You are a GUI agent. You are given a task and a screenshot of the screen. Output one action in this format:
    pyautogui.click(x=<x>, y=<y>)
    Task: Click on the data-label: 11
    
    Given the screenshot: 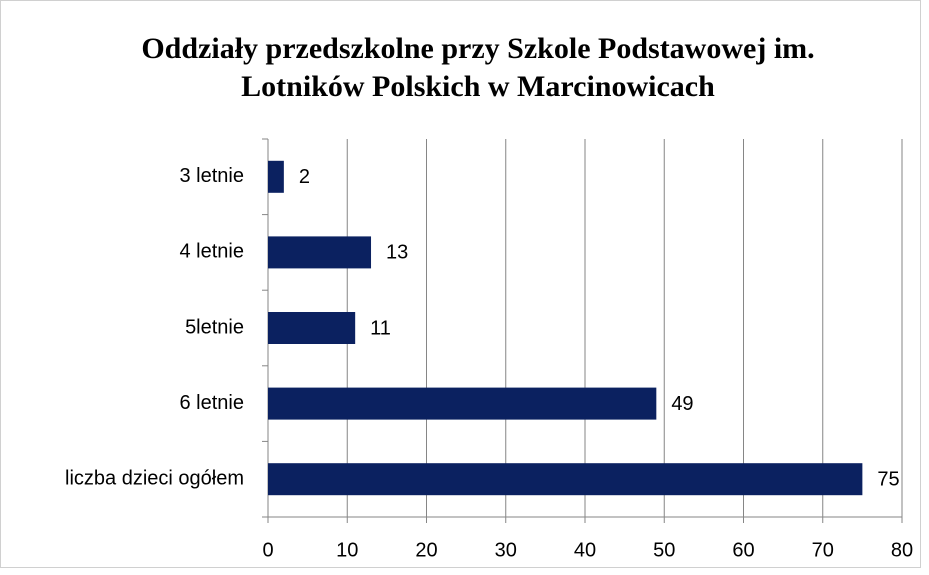 What is the action you would take?
    pyautogui.click(x=380, y=328)
    